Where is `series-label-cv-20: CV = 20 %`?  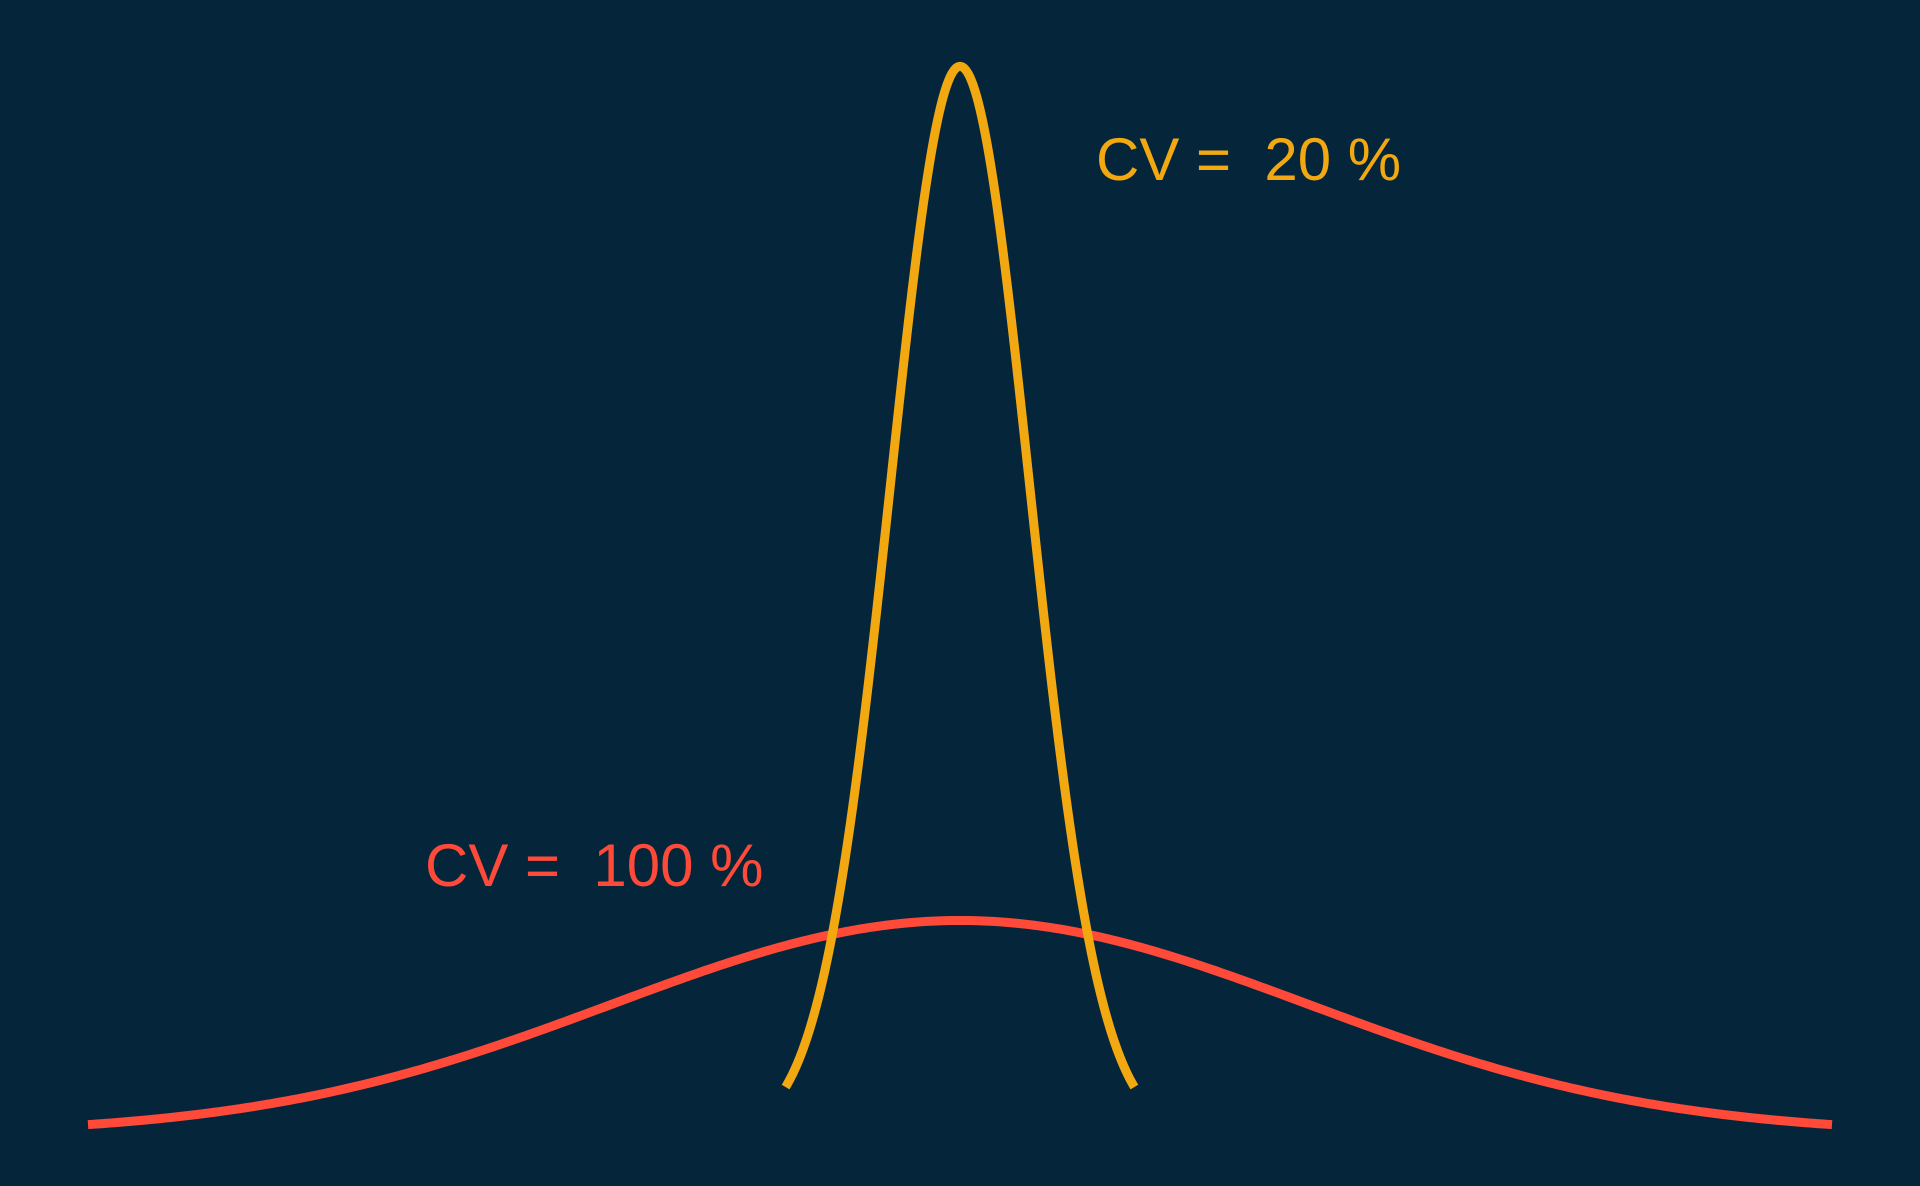 series-label-cv-20: CV = 20 % is located at coordinates (1248, 159).